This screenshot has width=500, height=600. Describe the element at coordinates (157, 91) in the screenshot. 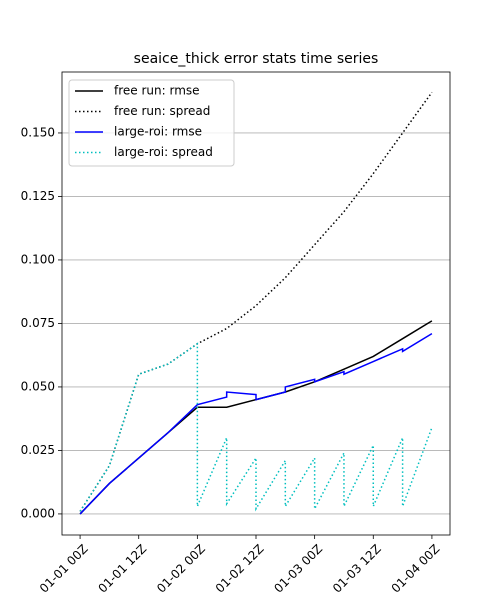

I see `legend-label: free run: rmse` at that location.